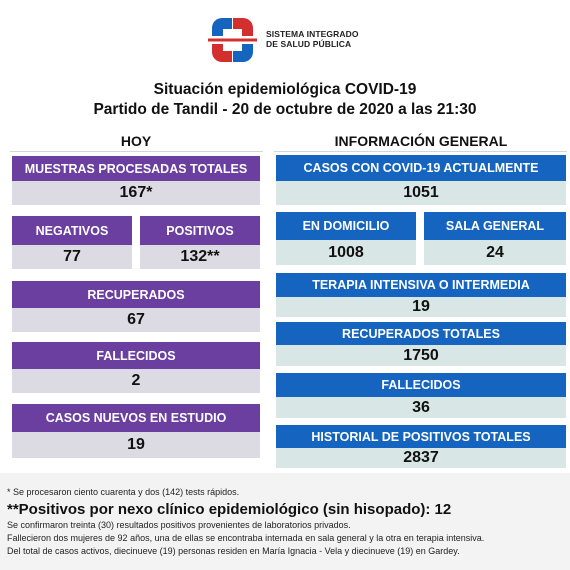  I want to click on casos-nuevos-value: 19, so click(136, 445).